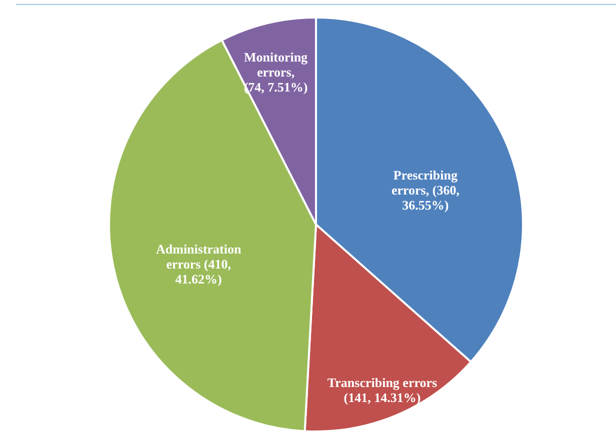 This screenshot has width=616, height=439. Describe the element at coordinates (425, 189) in the screenshot. I see `slice-label: Prescribing errors, (360, 36.55%)` at that location.